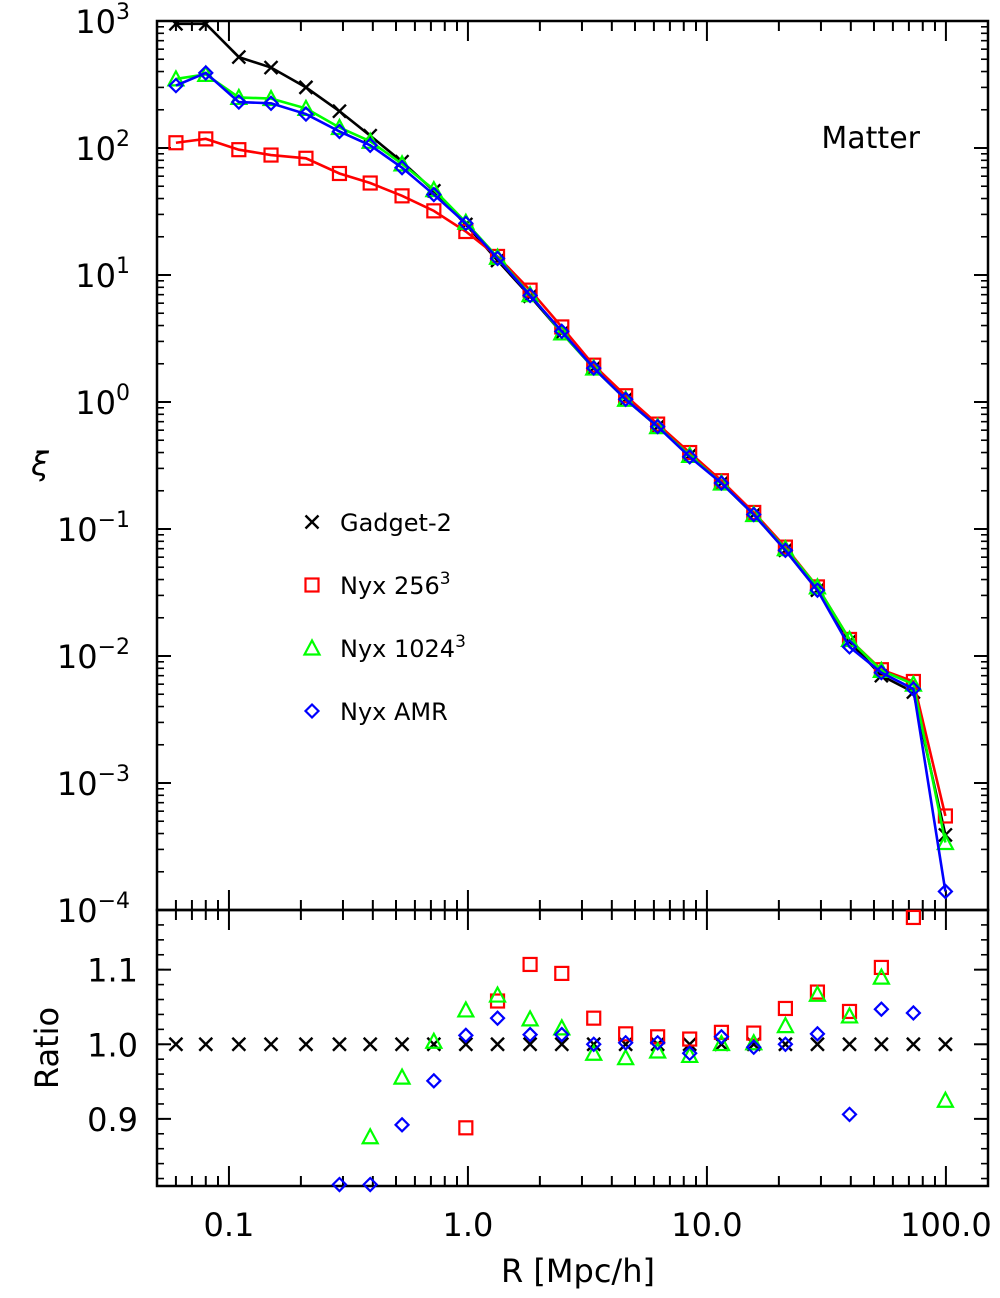  I want to click on legend-item-nyx-256: Nyx 2563, so click(377, 584).